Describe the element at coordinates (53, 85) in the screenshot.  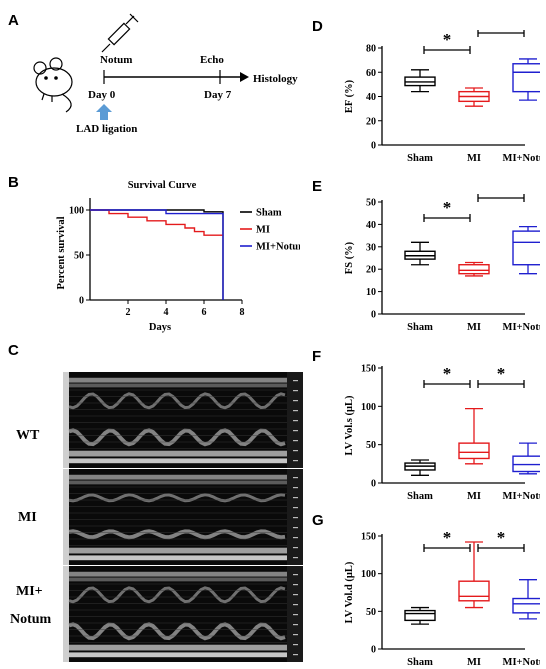
I see `mouse-icon` at that location.